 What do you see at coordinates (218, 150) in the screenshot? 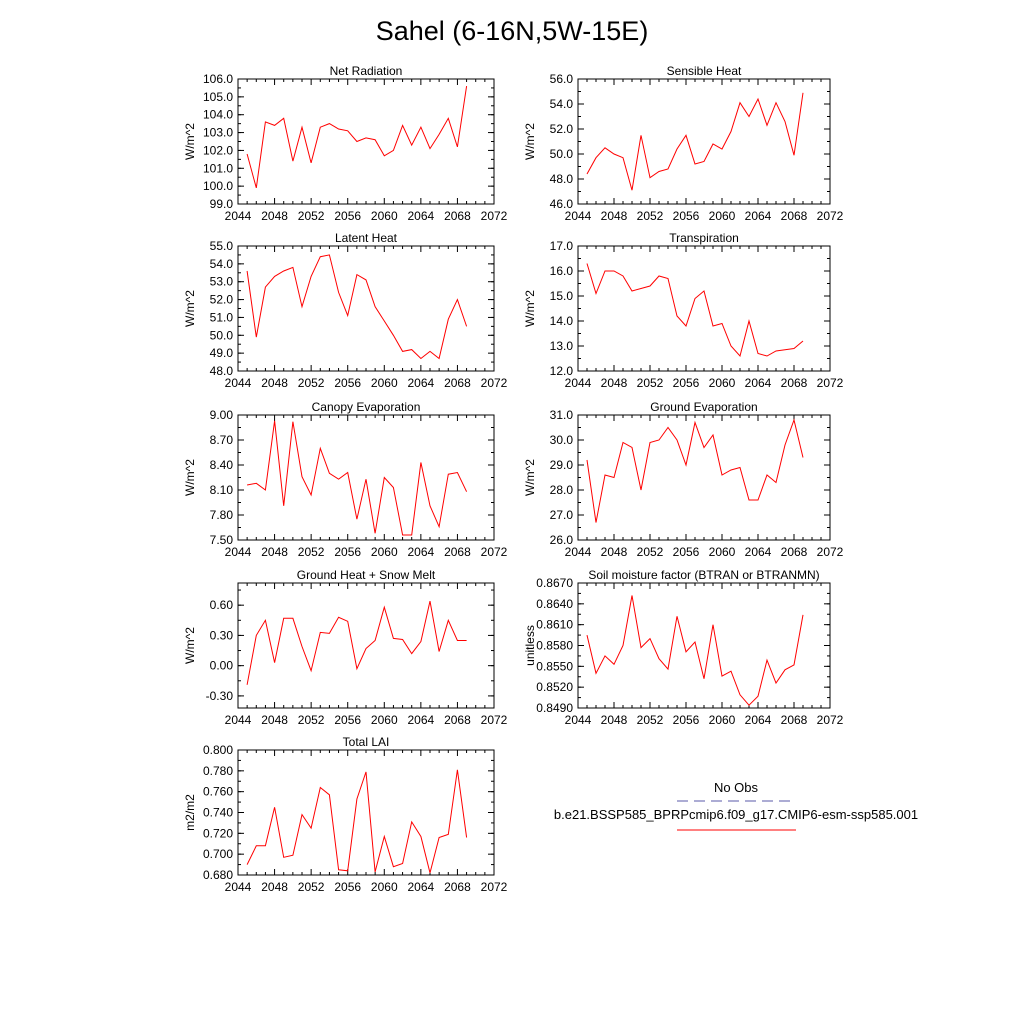
I see `y-tick-label: 102.0` at bounding box center [218, 150].